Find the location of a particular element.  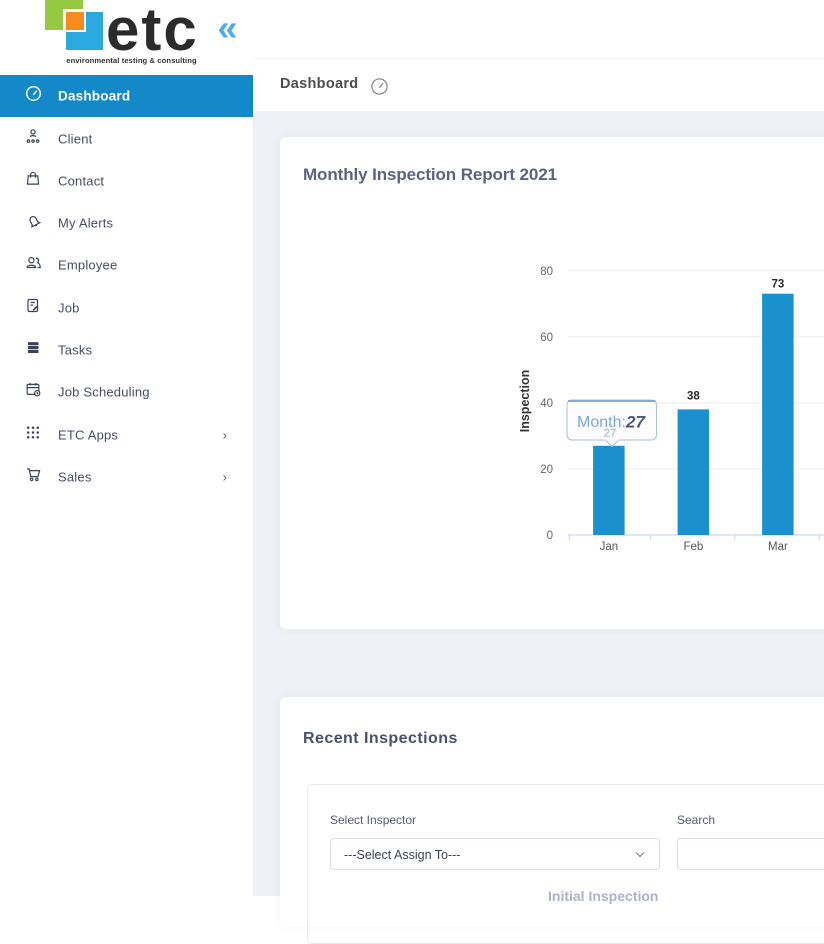

svg-text: Jan is located at coordinates (609, 547).